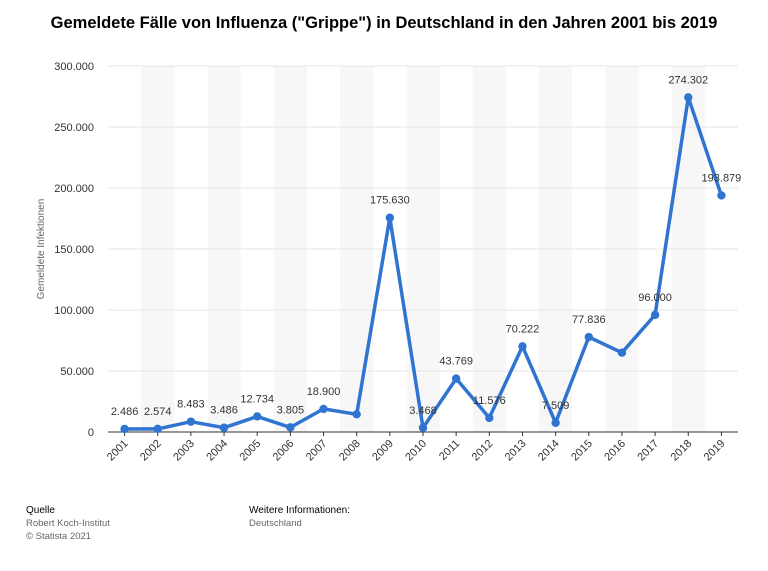 Image resolution: width=768 pixels, height=571 pixels. Describe the element at coordinates (589, 320) in the screenshot. I see `data-label: 77.836` at that location.